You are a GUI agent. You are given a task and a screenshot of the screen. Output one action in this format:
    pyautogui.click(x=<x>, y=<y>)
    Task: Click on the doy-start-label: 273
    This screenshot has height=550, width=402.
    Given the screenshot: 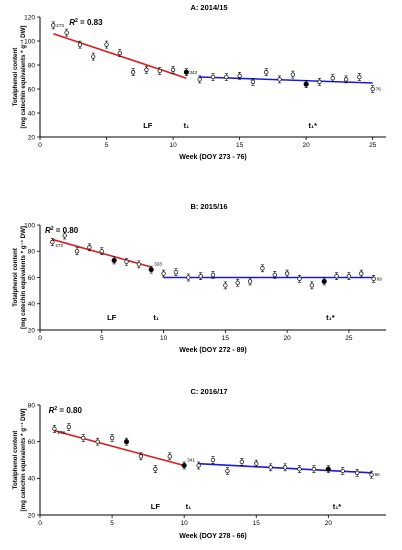 What is the action you would take?
    pyautogui.click(x=60, y=25)
    